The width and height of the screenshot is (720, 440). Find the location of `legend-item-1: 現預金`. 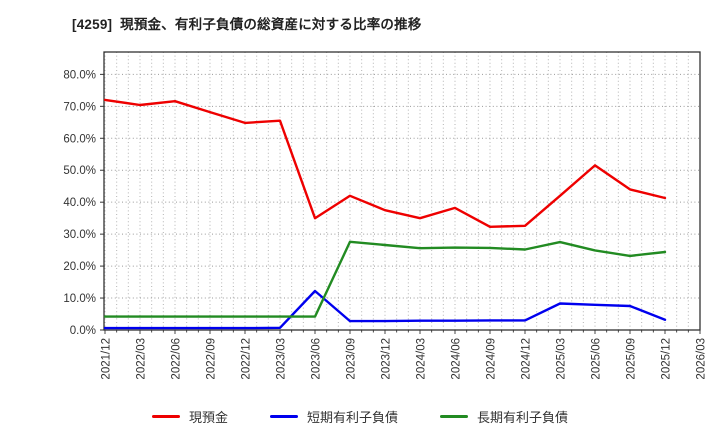

legend-item-1: 現預金 is located at coordinates (189, 416).